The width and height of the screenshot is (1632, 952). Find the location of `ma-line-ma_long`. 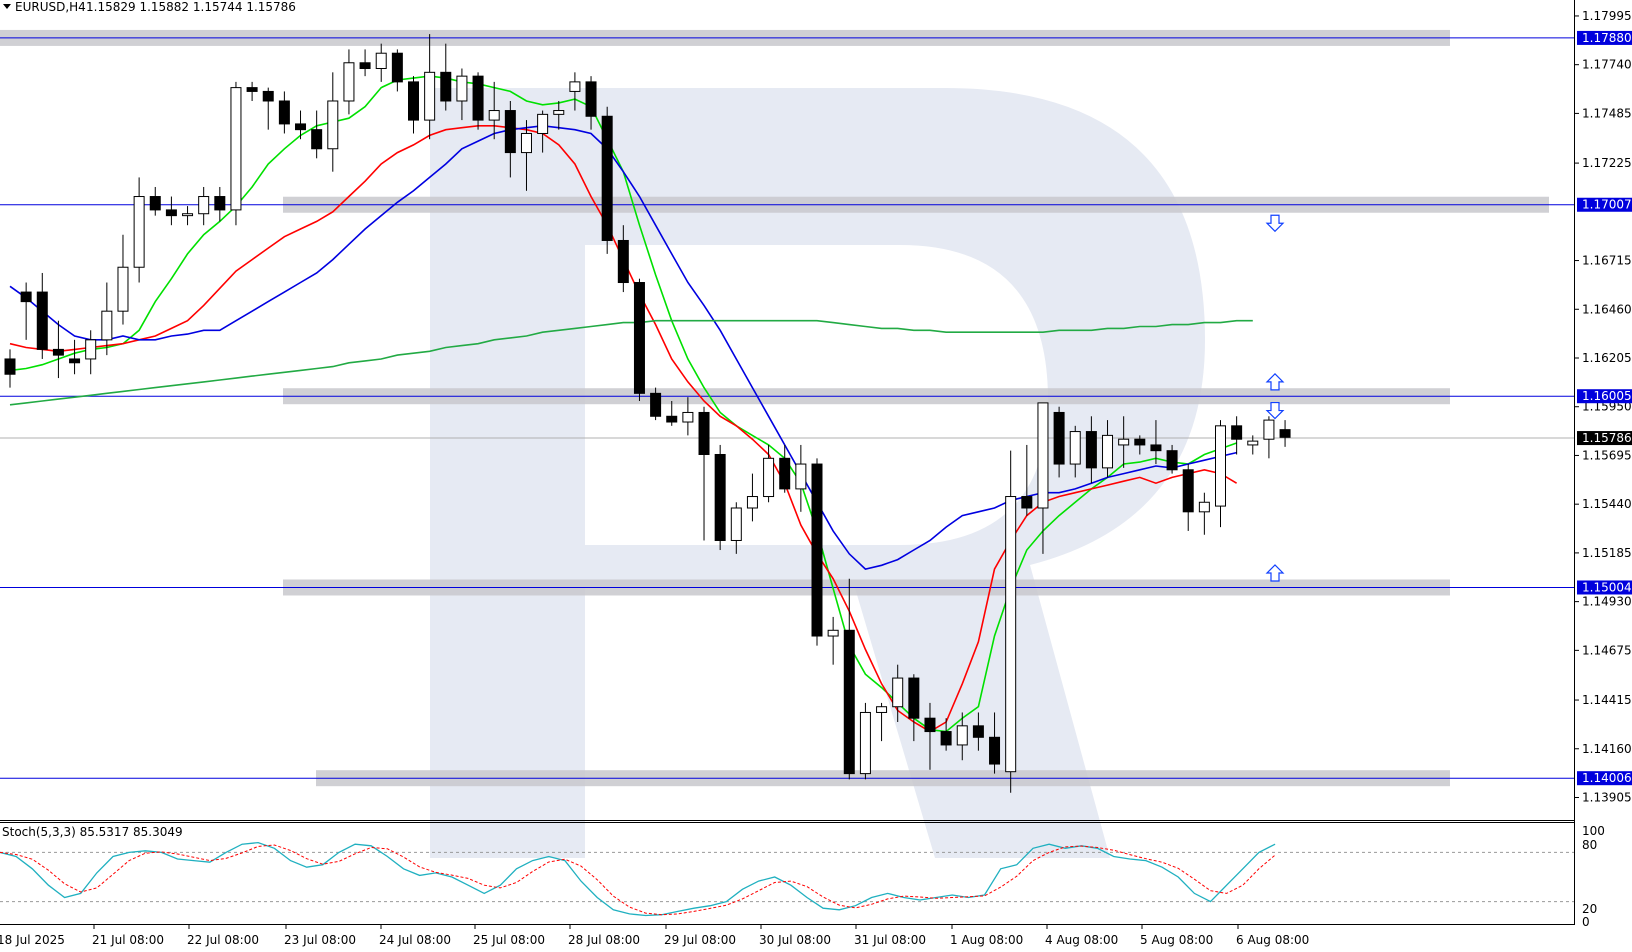

ma-line-ma_long is located at coordinates (631, 362).